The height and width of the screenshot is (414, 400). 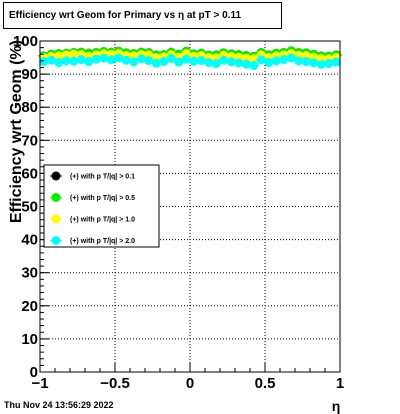 What do you see at coordinates (102, 177) in the screenshot?
I see `legend-label: (+) with p T/|q| > 0.1` at bounding box center [102, 177].